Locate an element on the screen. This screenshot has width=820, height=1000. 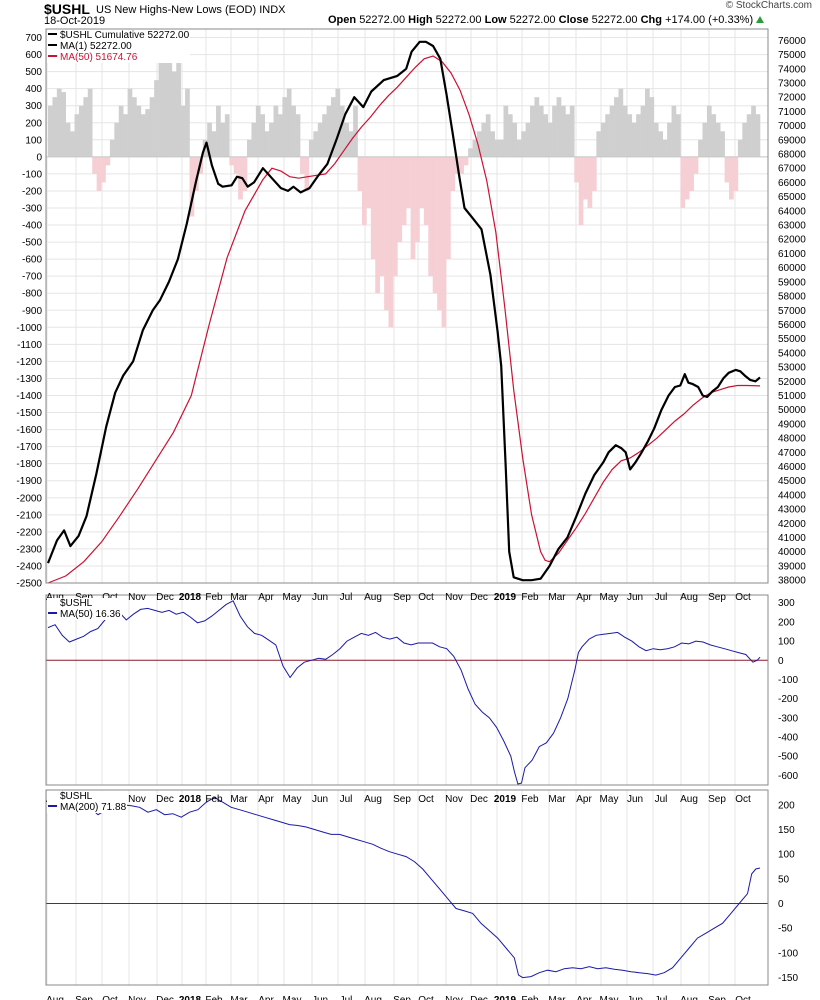
legend-cumulative-text: $USHL Cumulative 52272.00 is located at coordinates (125, 35).